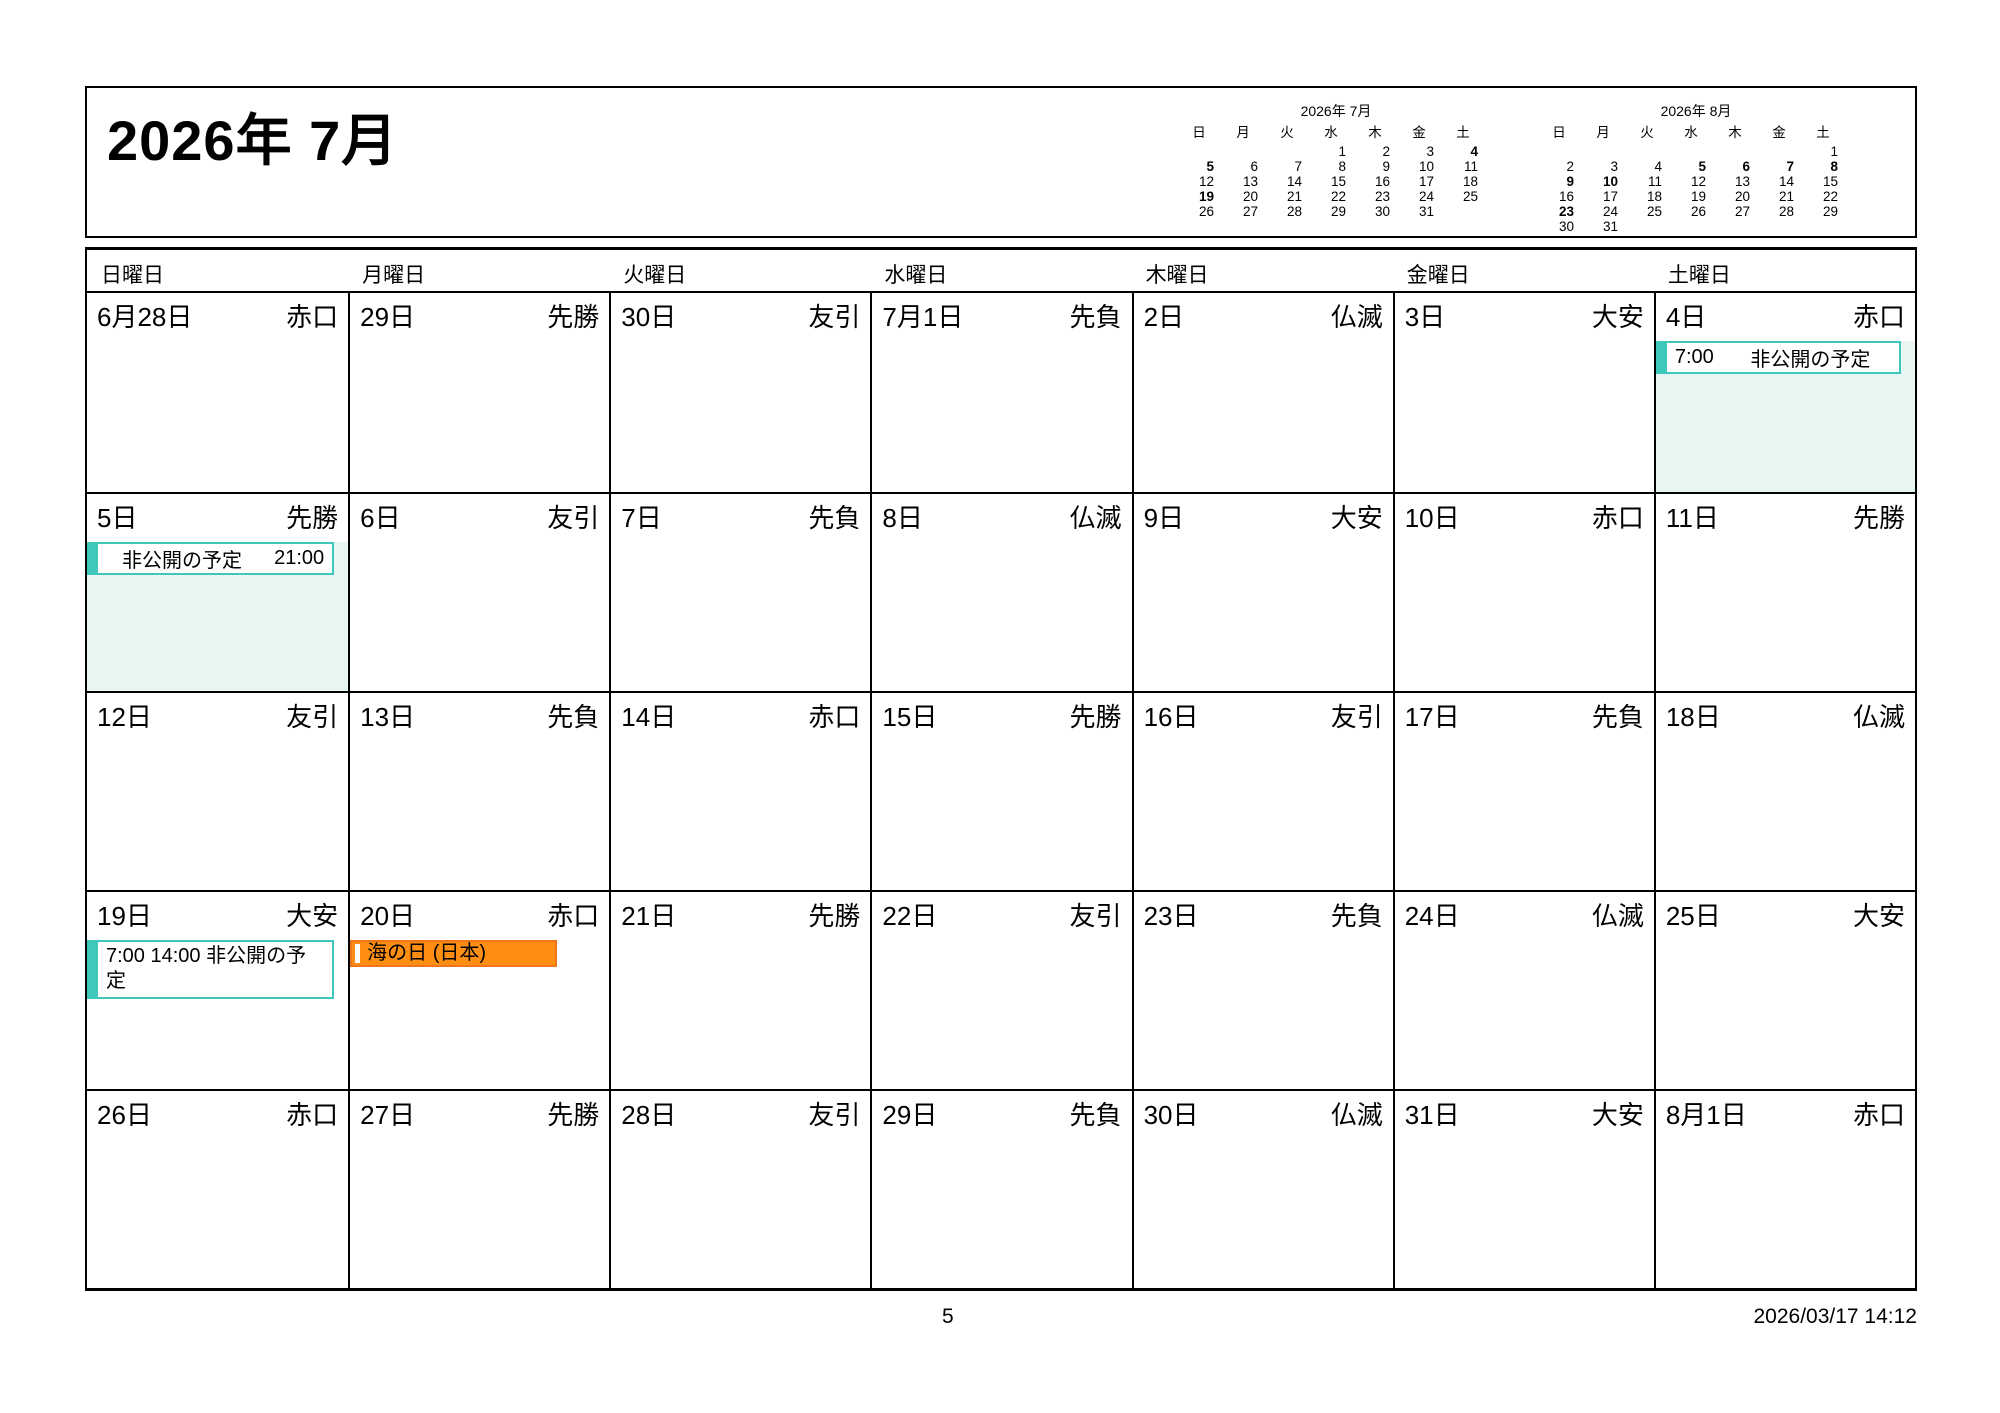 The image size is (2000, 1413). I want to click on date-row: 18日 仏滅, so click(1785, 717).